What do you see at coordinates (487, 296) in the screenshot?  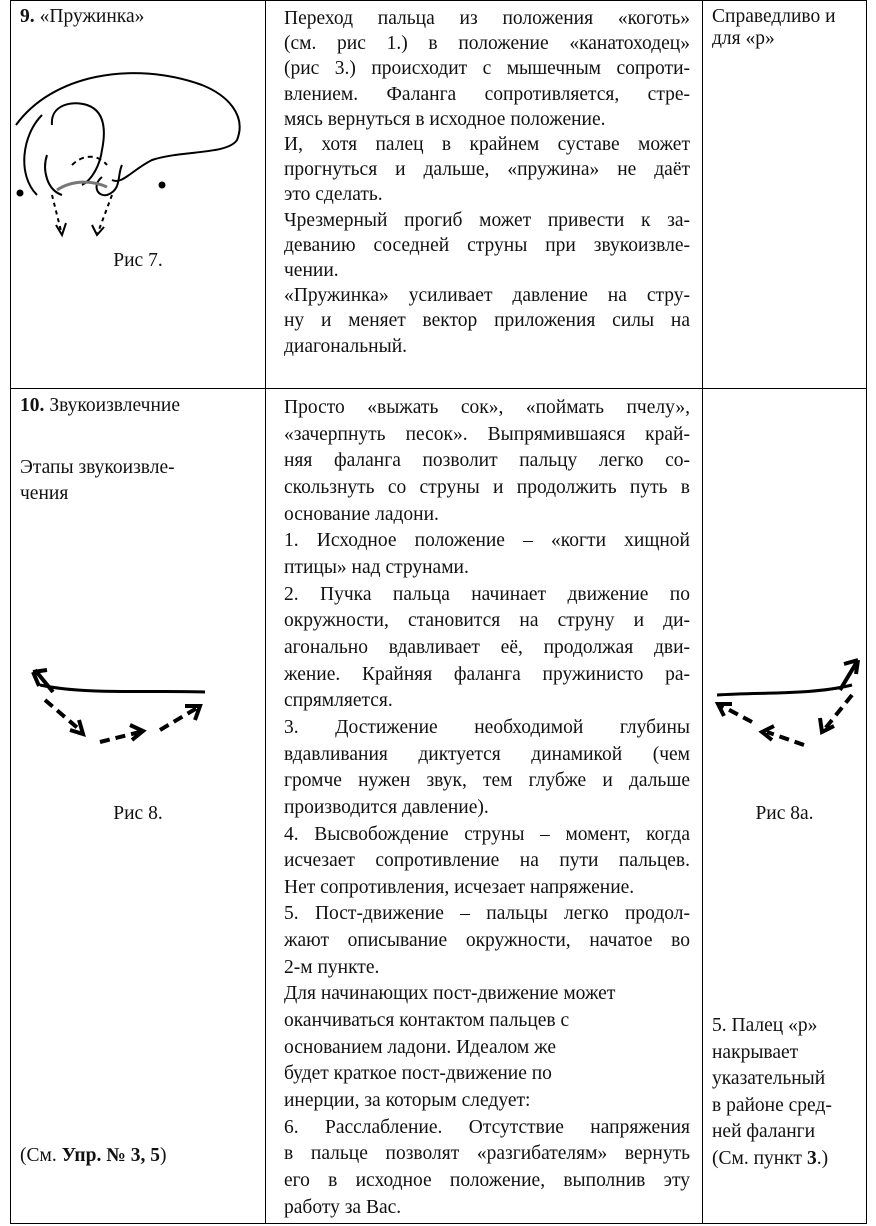 I see `text-line: «Пружинка» усиливает давление на стру-` at bounding box center [487, 296].